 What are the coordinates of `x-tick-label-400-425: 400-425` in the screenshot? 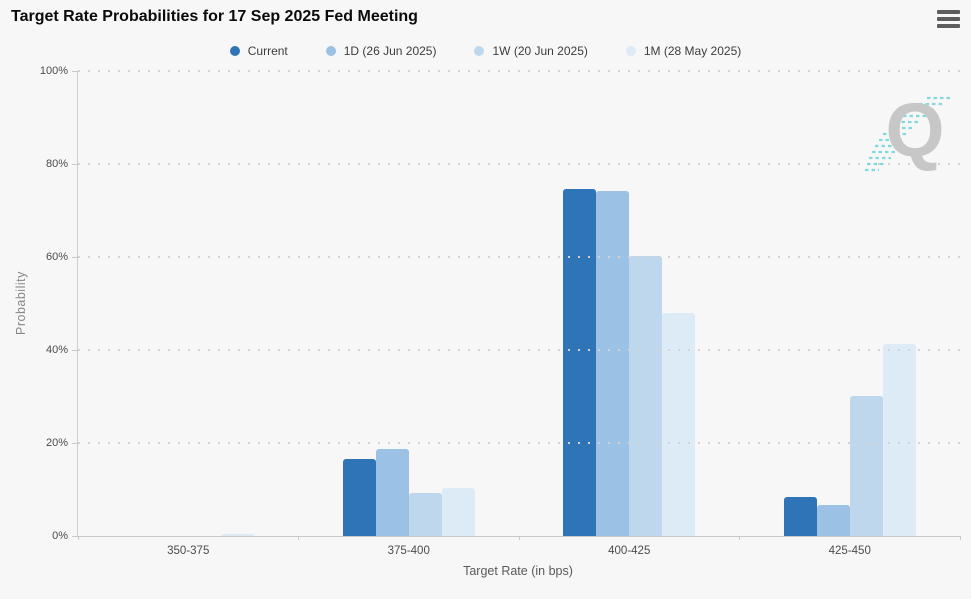 It's located at (629, 551).